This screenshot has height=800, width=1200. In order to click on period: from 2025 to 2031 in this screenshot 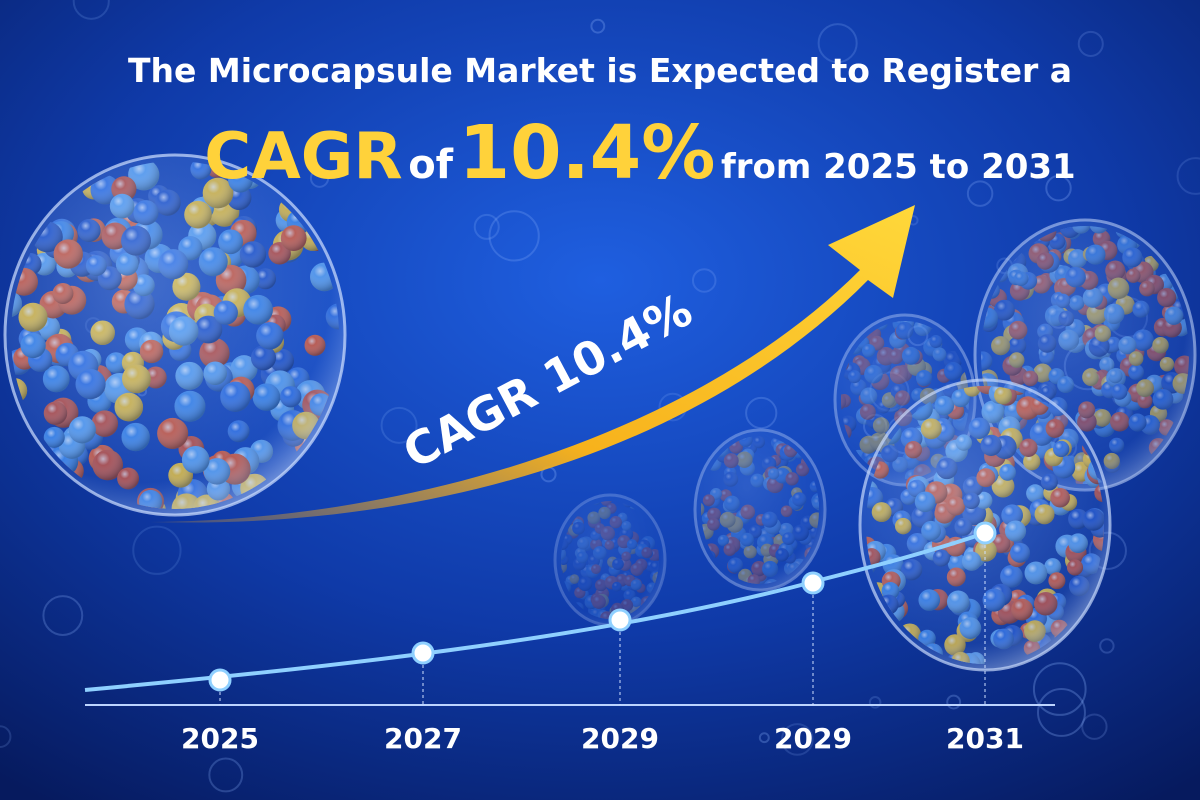, I will do `click(898, 167)`.